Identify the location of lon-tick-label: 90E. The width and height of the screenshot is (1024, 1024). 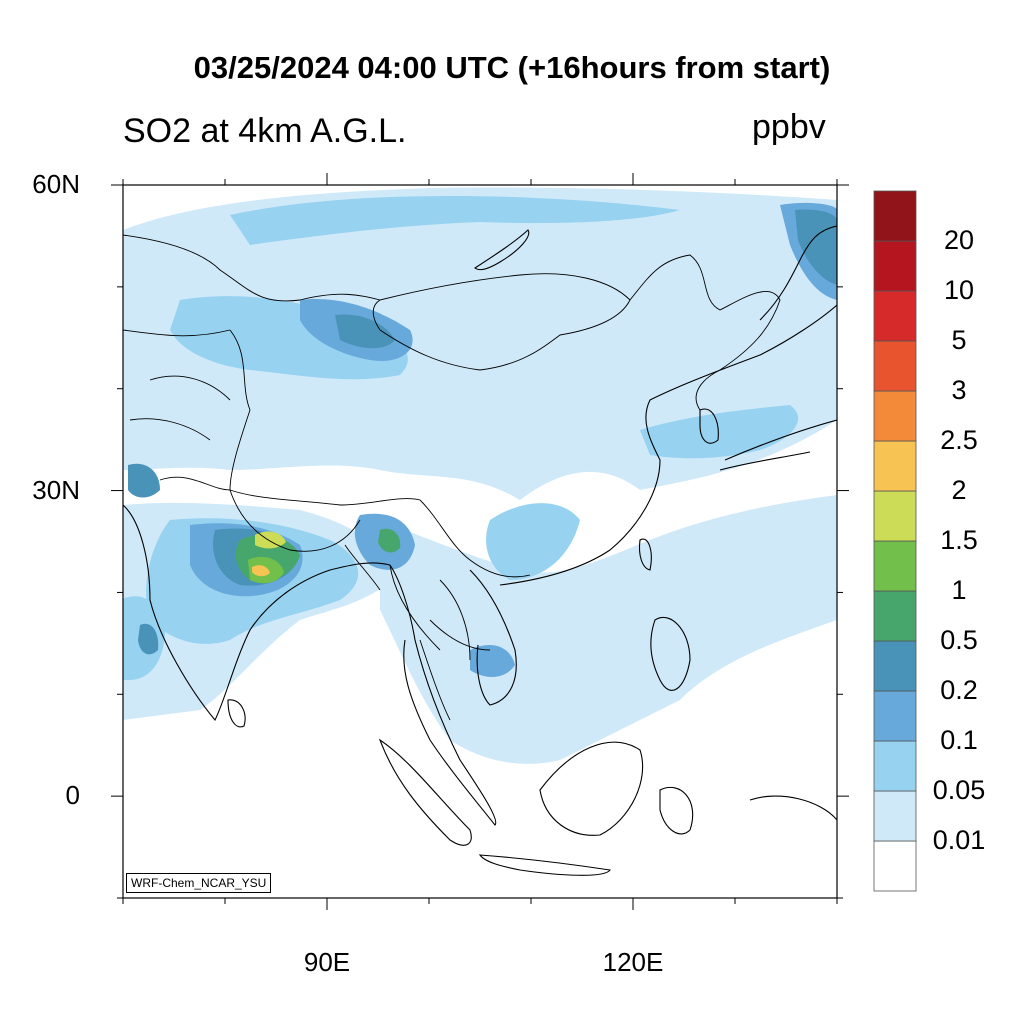
(327, 962).